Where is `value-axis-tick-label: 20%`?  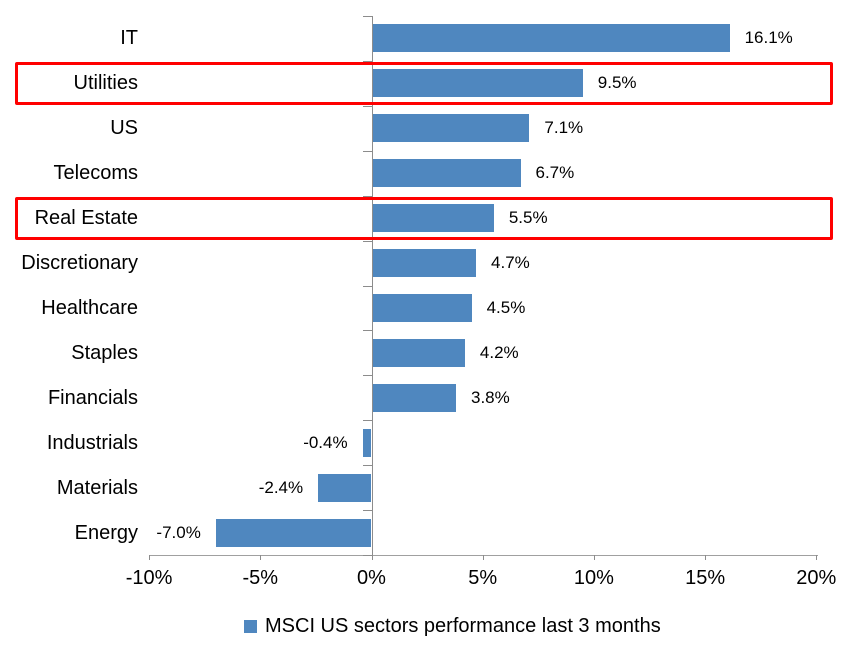
value-axis-tick-label: 20% is located at coordinates (816, 578).